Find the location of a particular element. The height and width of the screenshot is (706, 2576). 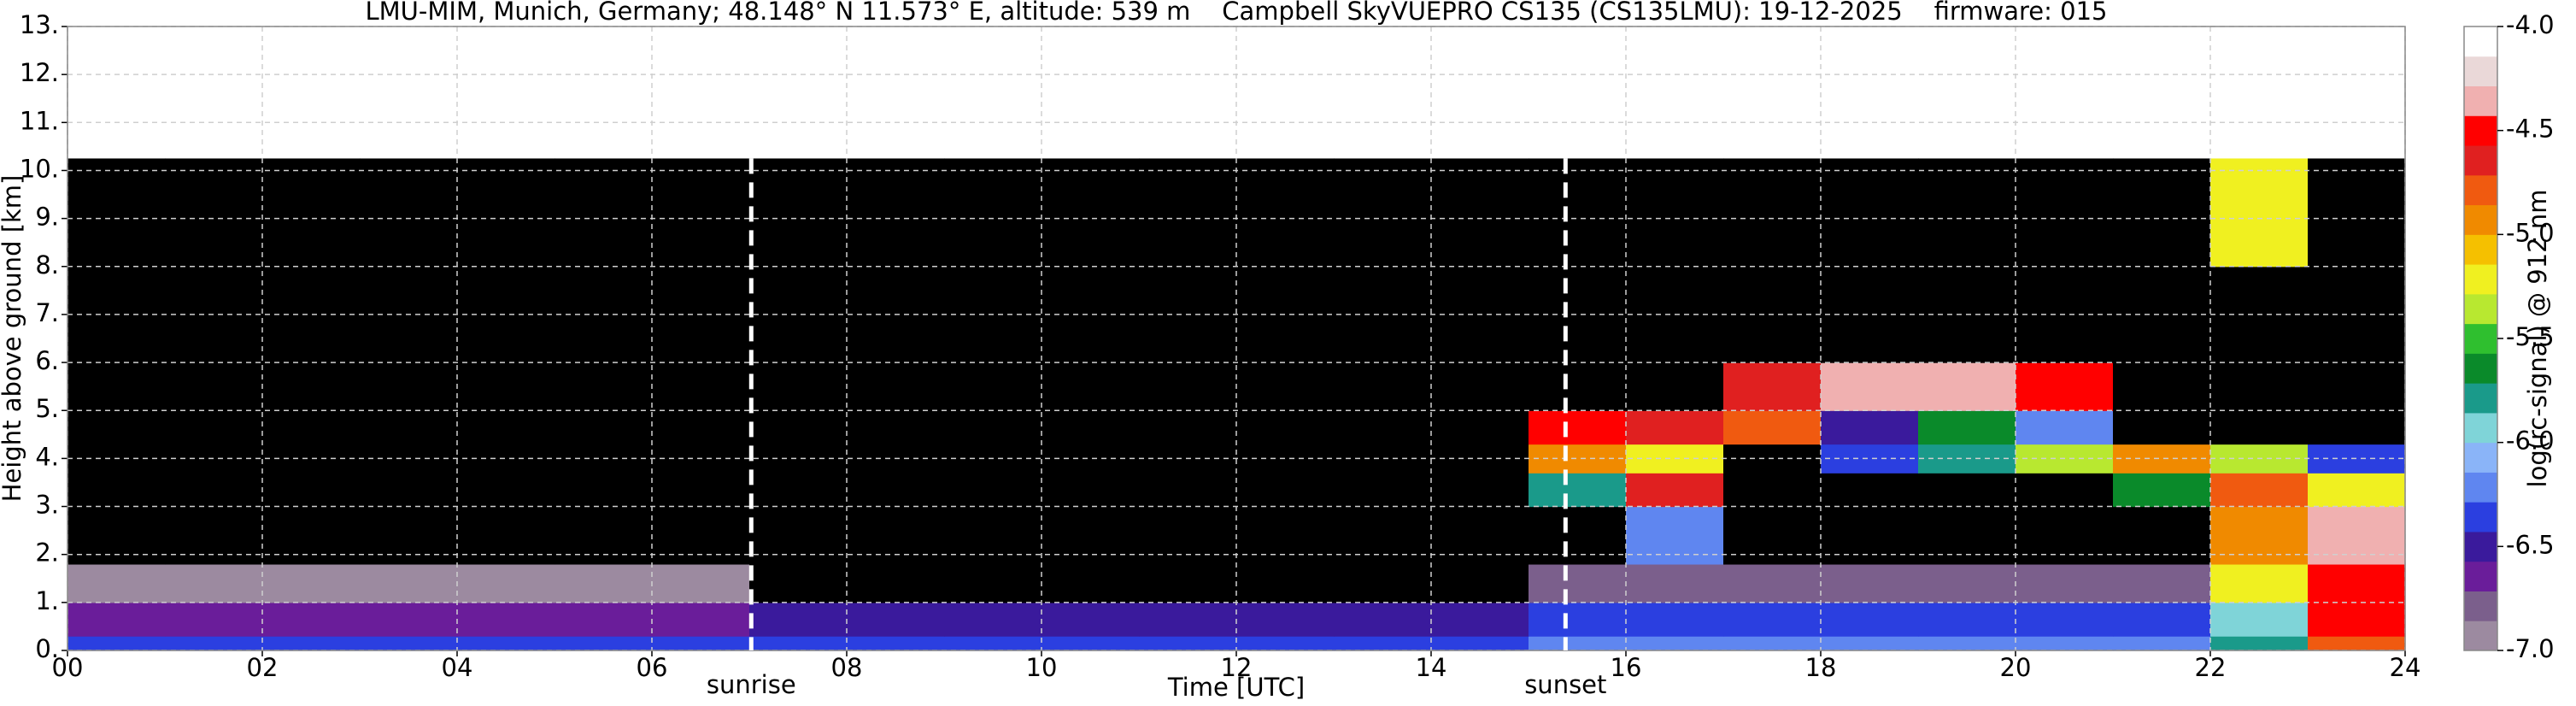

x-tick-label: 02 is located at coordinates (263, 667).